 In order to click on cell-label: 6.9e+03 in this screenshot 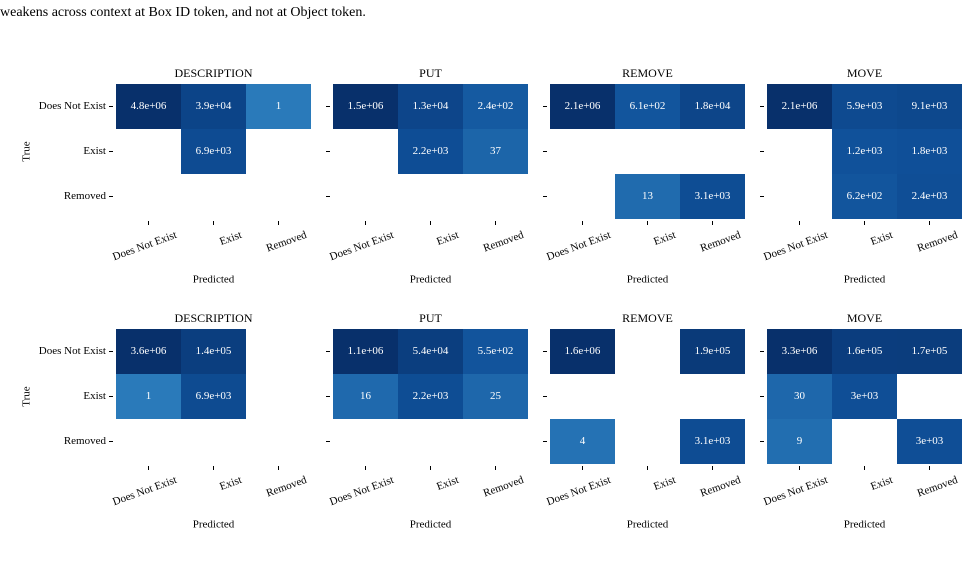, I will do `click(214, 151)`.